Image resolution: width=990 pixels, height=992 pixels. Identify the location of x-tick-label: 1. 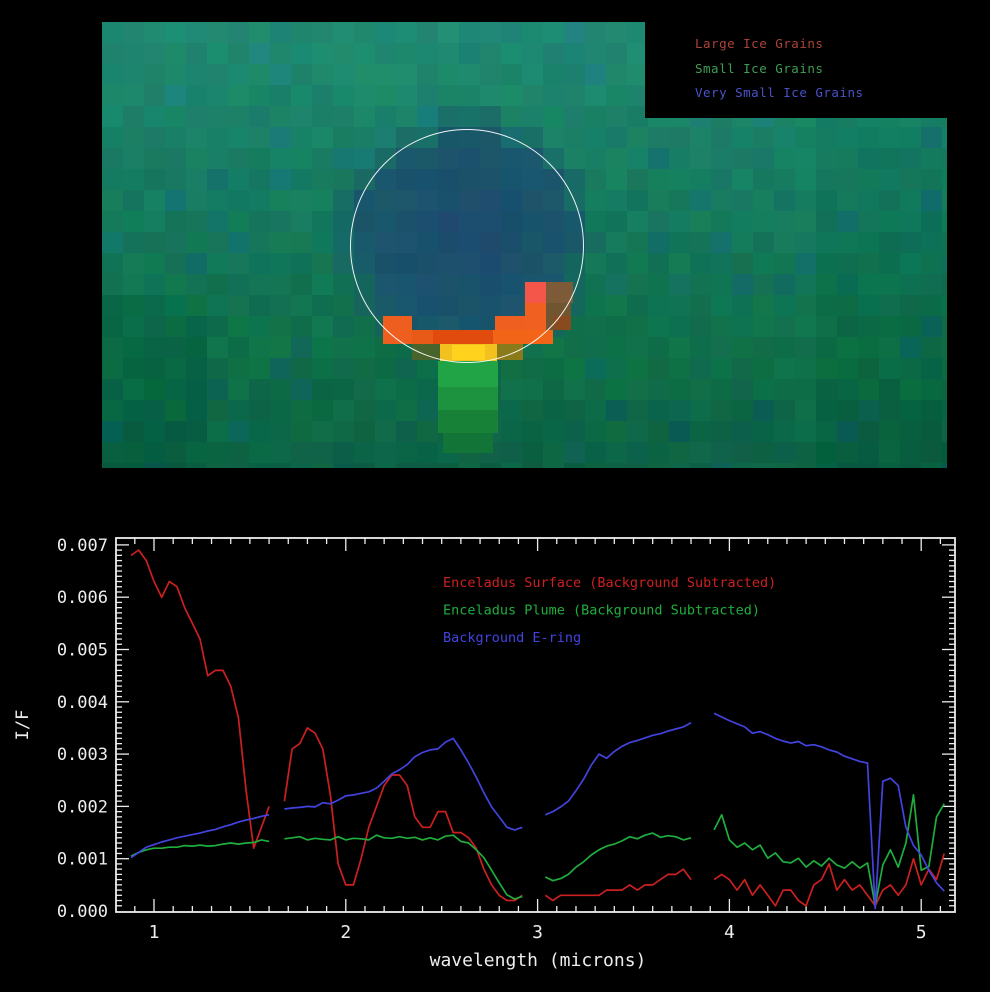
(154, 932).